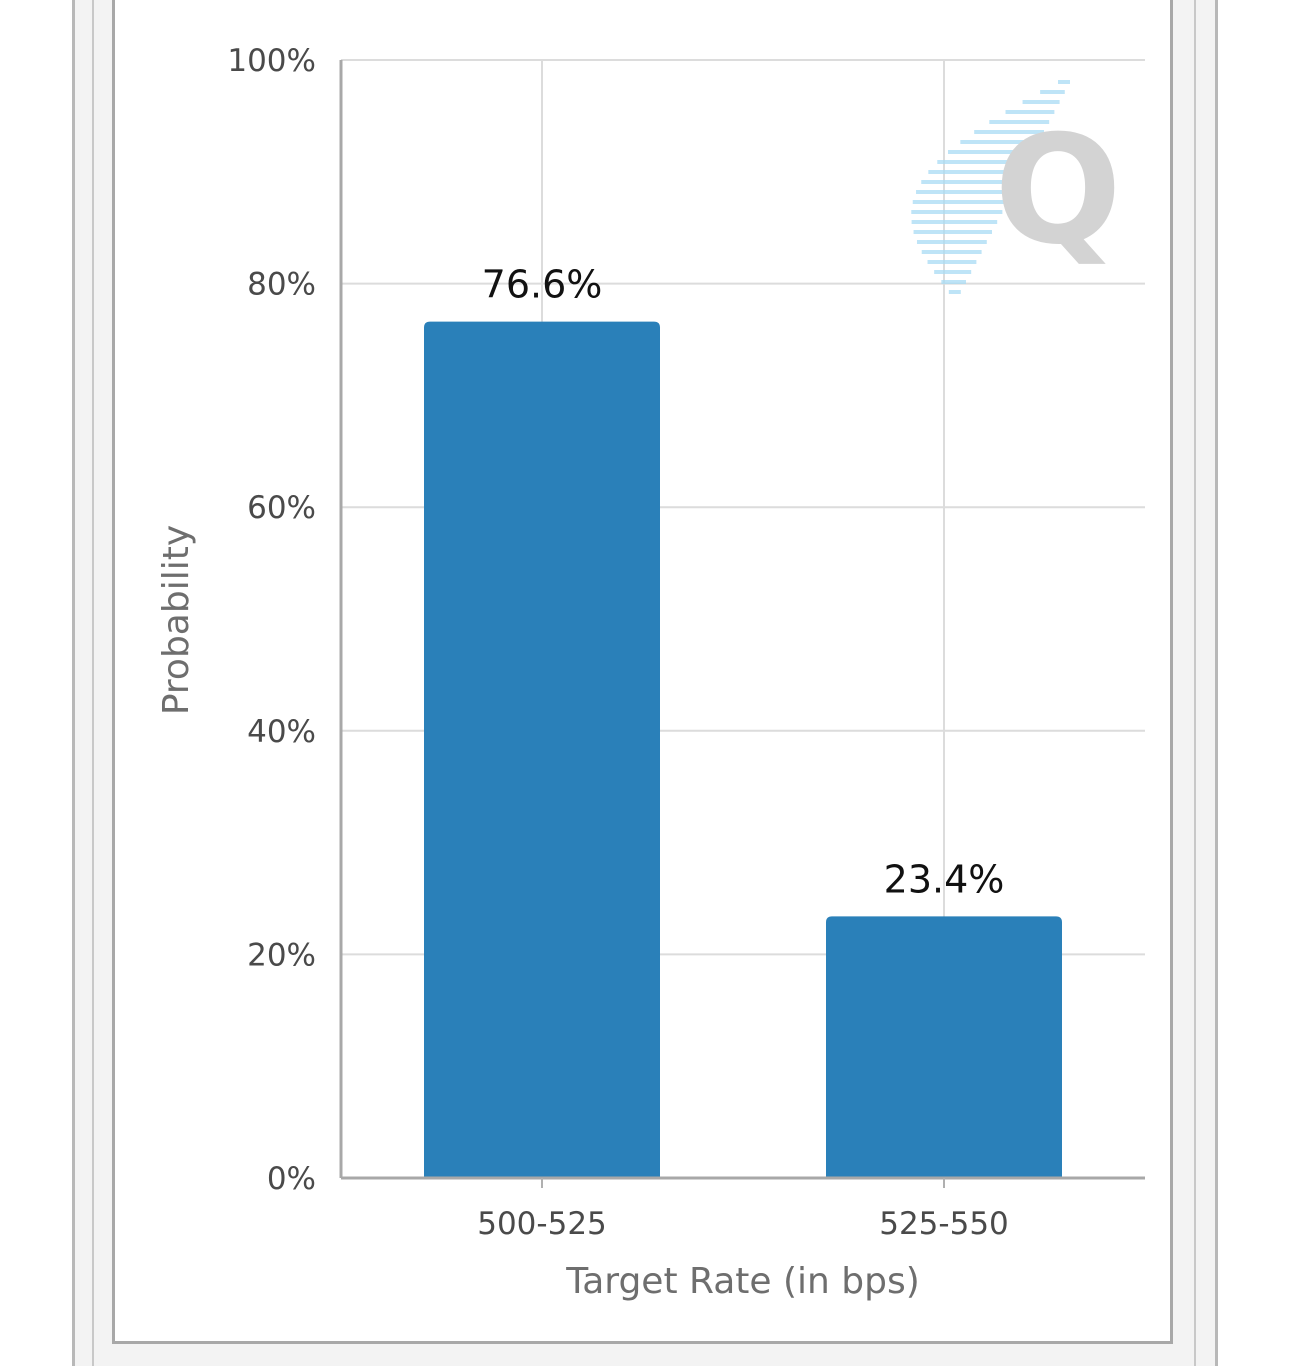 The height and width of the screenshot is (1366, 1290). I want to click on y-tick-label: 0%, so click(291, 1179).